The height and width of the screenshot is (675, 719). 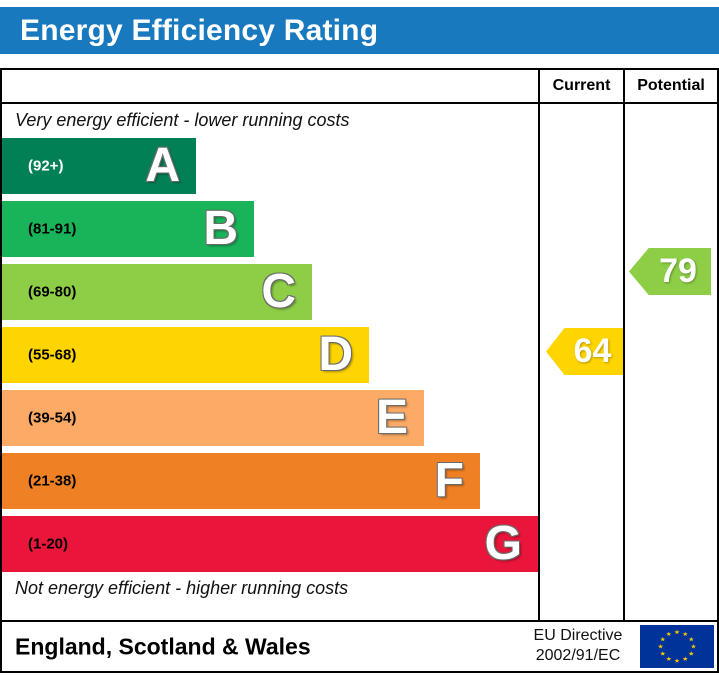 What do you see at coordinates (671, 85) in the screenshot?
I see `potential-column-header: Potential` at bounding box center [671, 85].